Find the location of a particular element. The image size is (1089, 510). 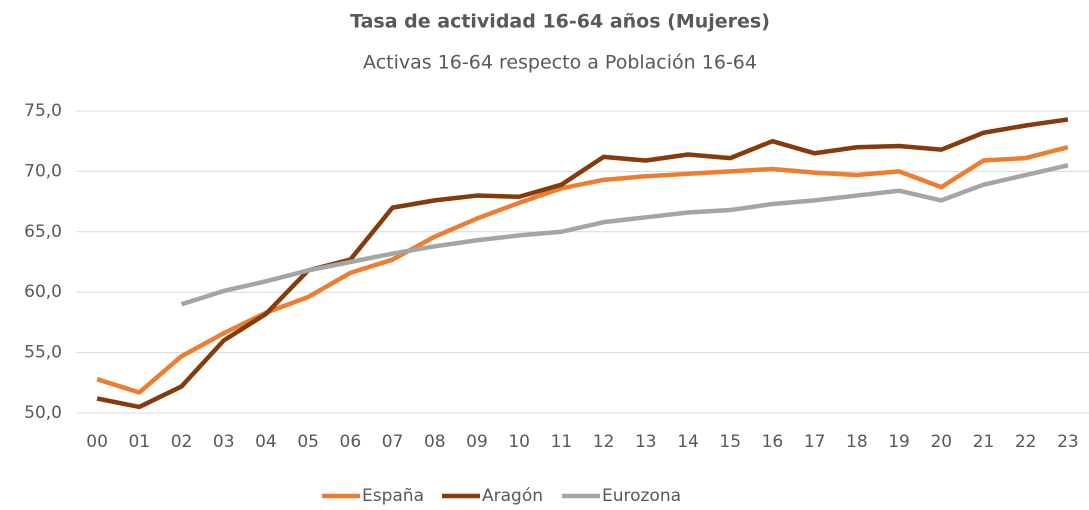

legend-label: España is located at coordinates (393, 496).